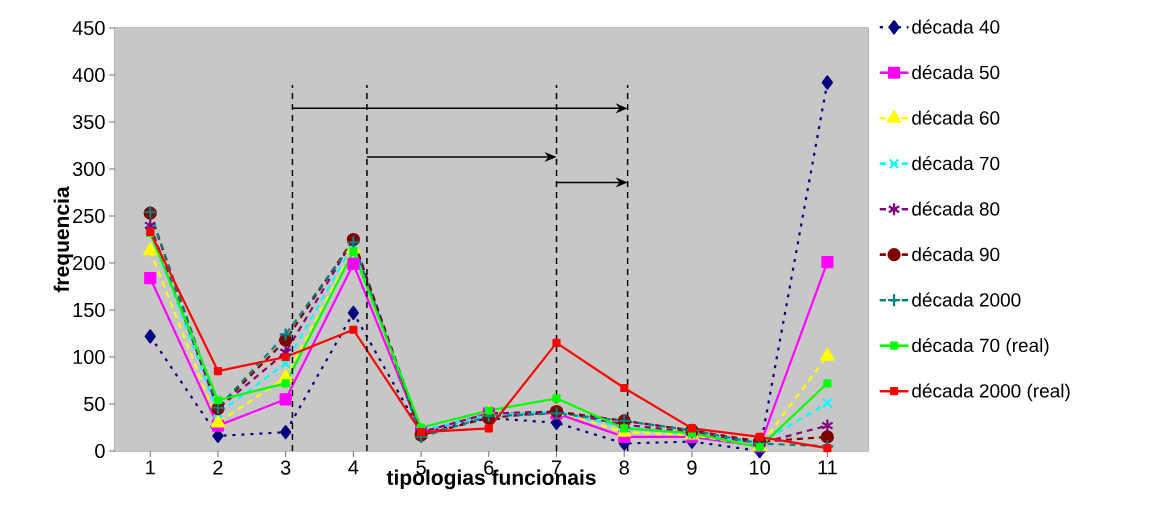 Image resolution: width=1158 pixels, height=532 pixels. Describe the element at coordinates (353, 467) in the screenshot. I see `x-tick-label: 4` at that location.